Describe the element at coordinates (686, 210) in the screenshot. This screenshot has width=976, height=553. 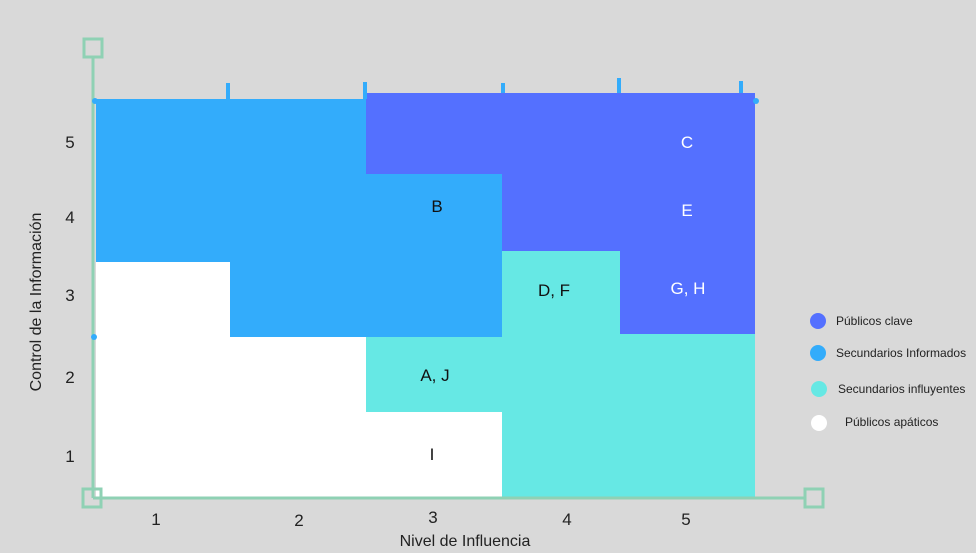
I see `cell-label-e: E` at that location.